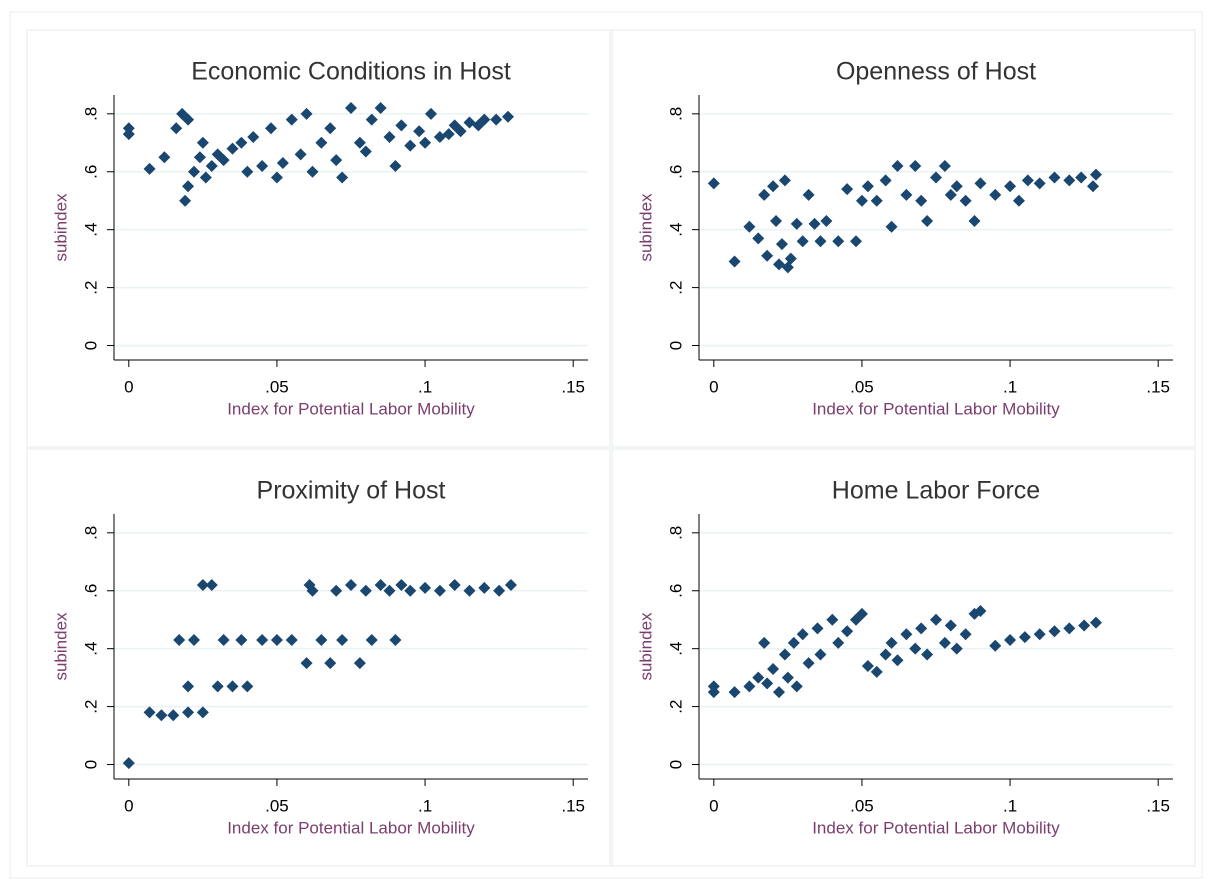  I want to click on x-tick-label: .1, so click(1010, 386).